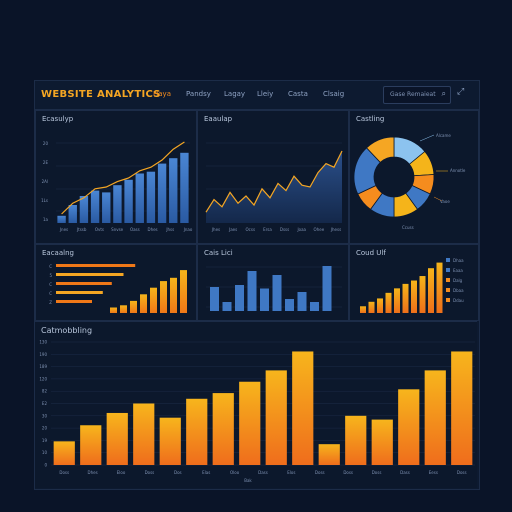 This screenshot has width=512, height=512. I want to click on pie-slice, so click(380, 149).